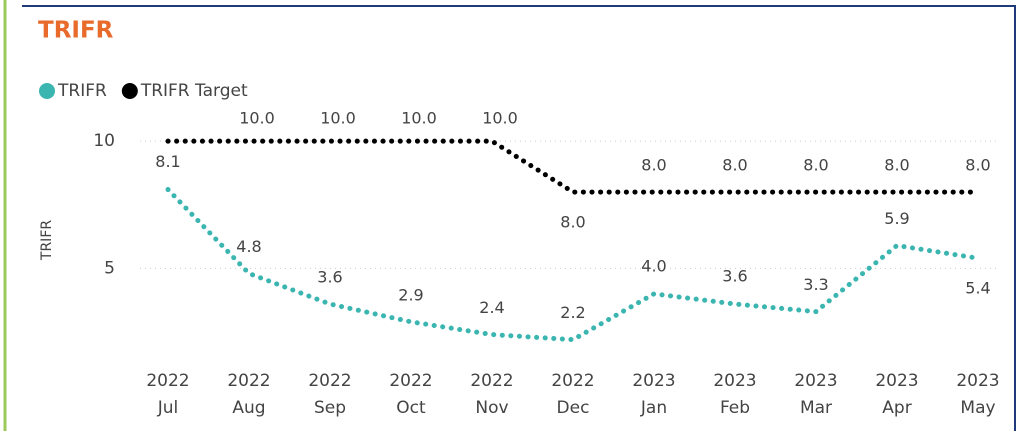 The height and width of the screenshot is (431, 1018). Describe the element at coordinates (815, 394) in the screenshot. I see `x-tick-label: 2023 Mar` at that location.